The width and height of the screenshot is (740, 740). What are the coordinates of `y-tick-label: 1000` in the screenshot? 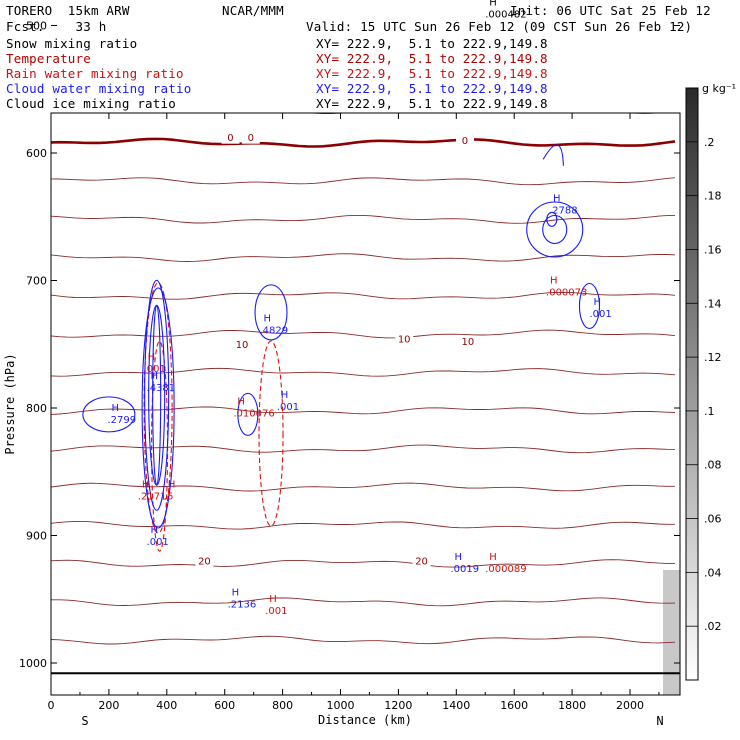 It's located at (33, 663).